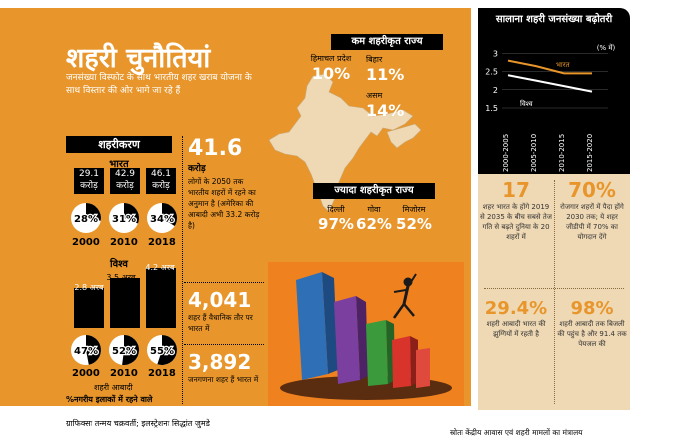  I want to click on growth-chart-panel, so click(554, 91).